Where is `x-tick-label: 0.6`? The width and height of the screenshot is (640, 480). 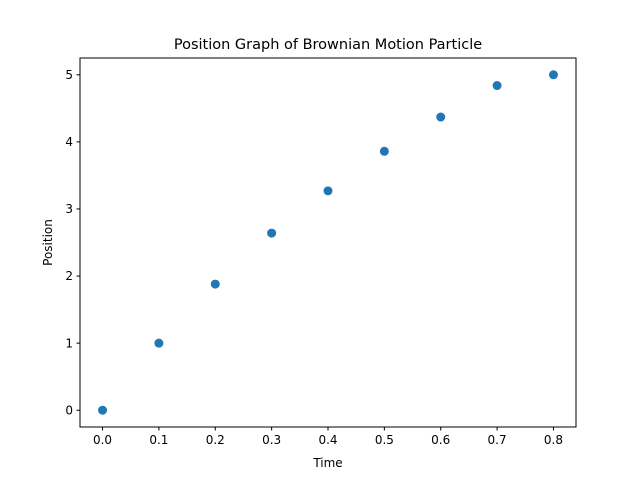 x-tick-label: 0.6 is located at coordinates (440, 440).